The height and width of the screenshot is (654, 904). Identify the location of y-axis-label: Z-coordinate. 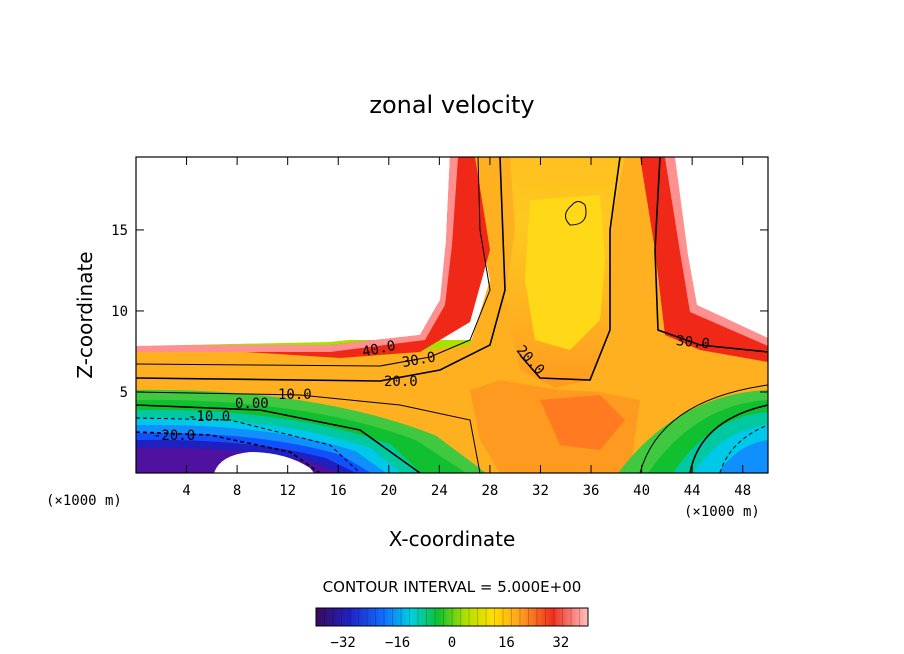
(85, 314).